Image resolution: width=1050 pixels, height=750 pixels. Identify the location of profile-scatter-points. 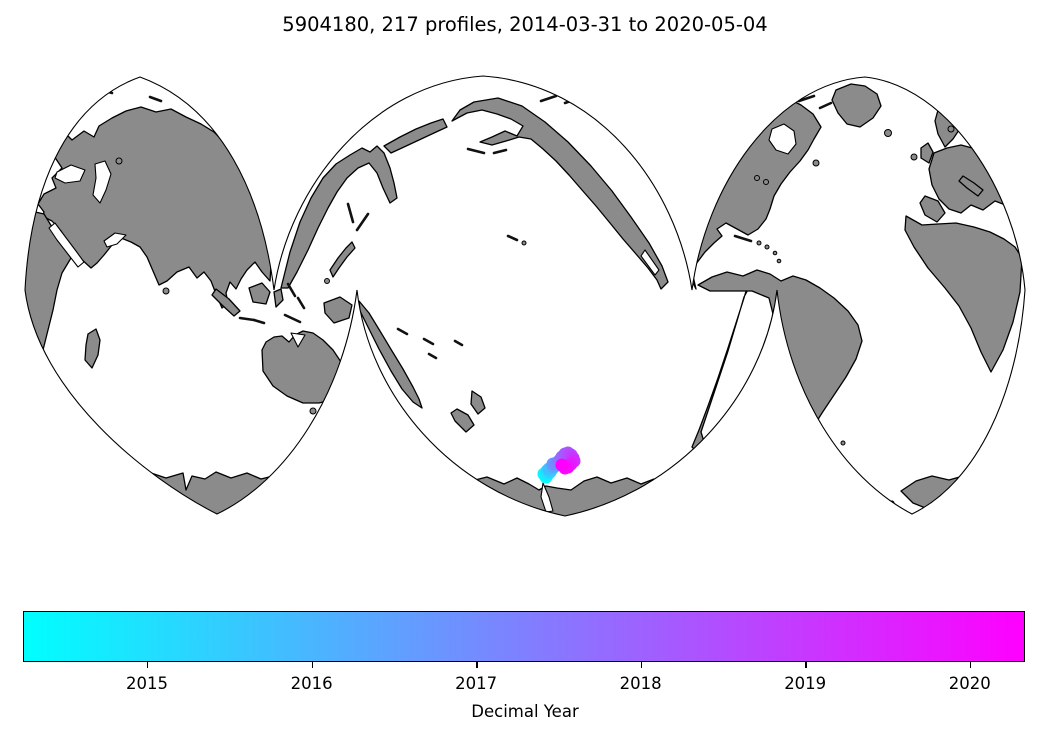
(559, 465).